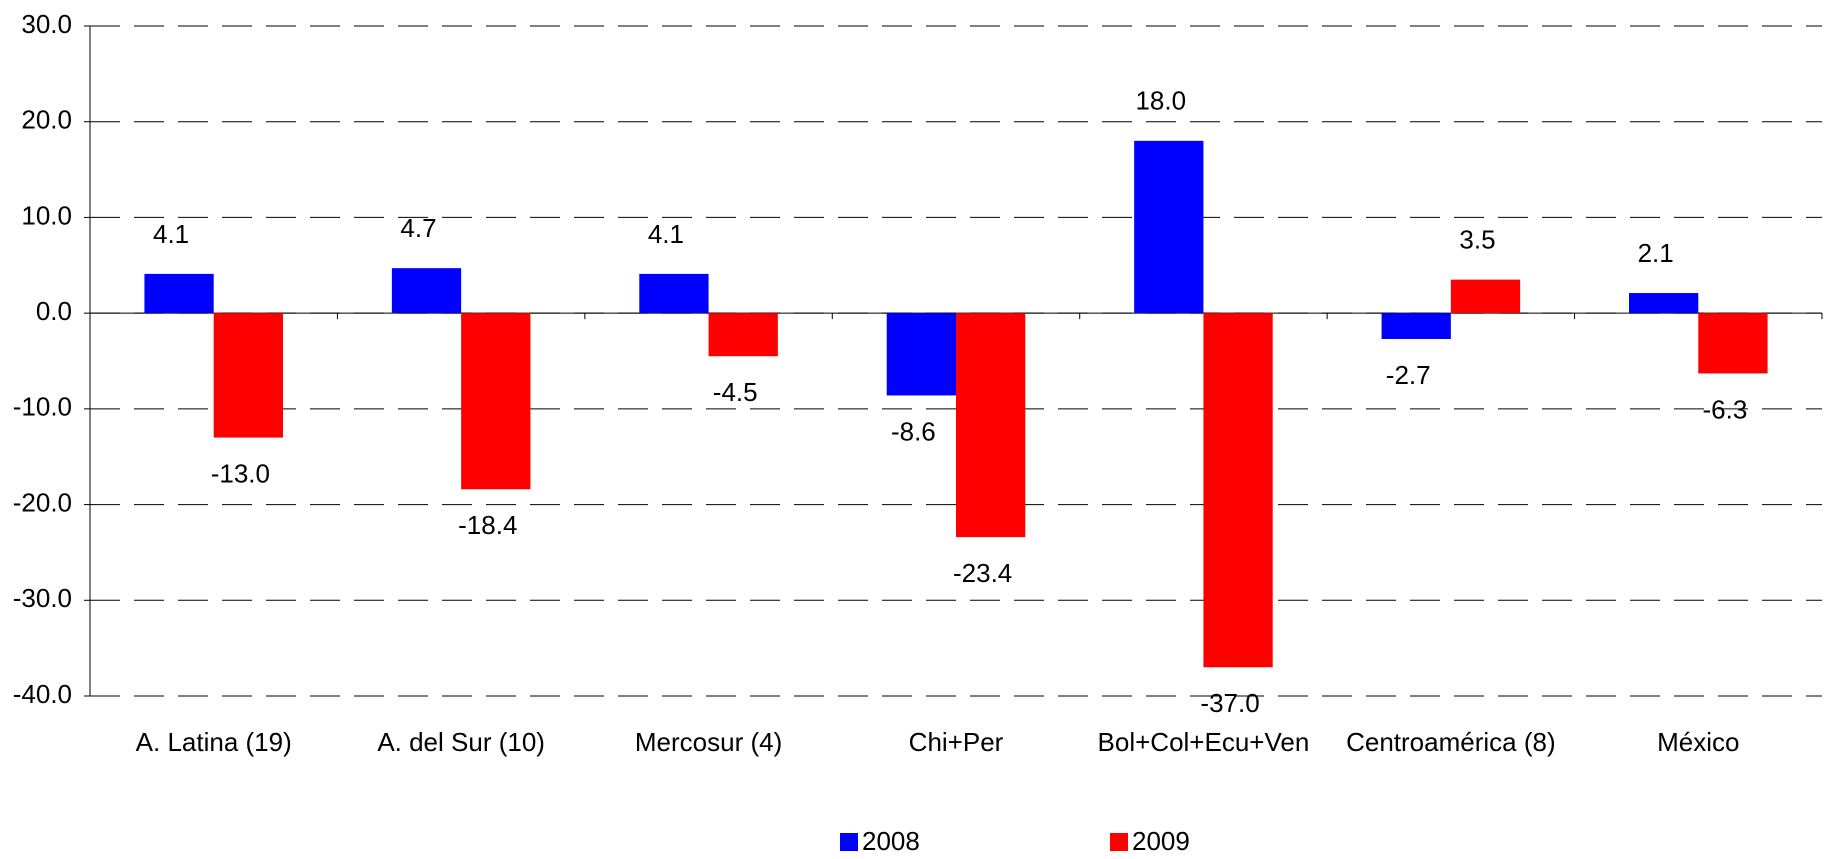  I want to click on x-tick-label: Centroamérica (8), so click(1451, 742).